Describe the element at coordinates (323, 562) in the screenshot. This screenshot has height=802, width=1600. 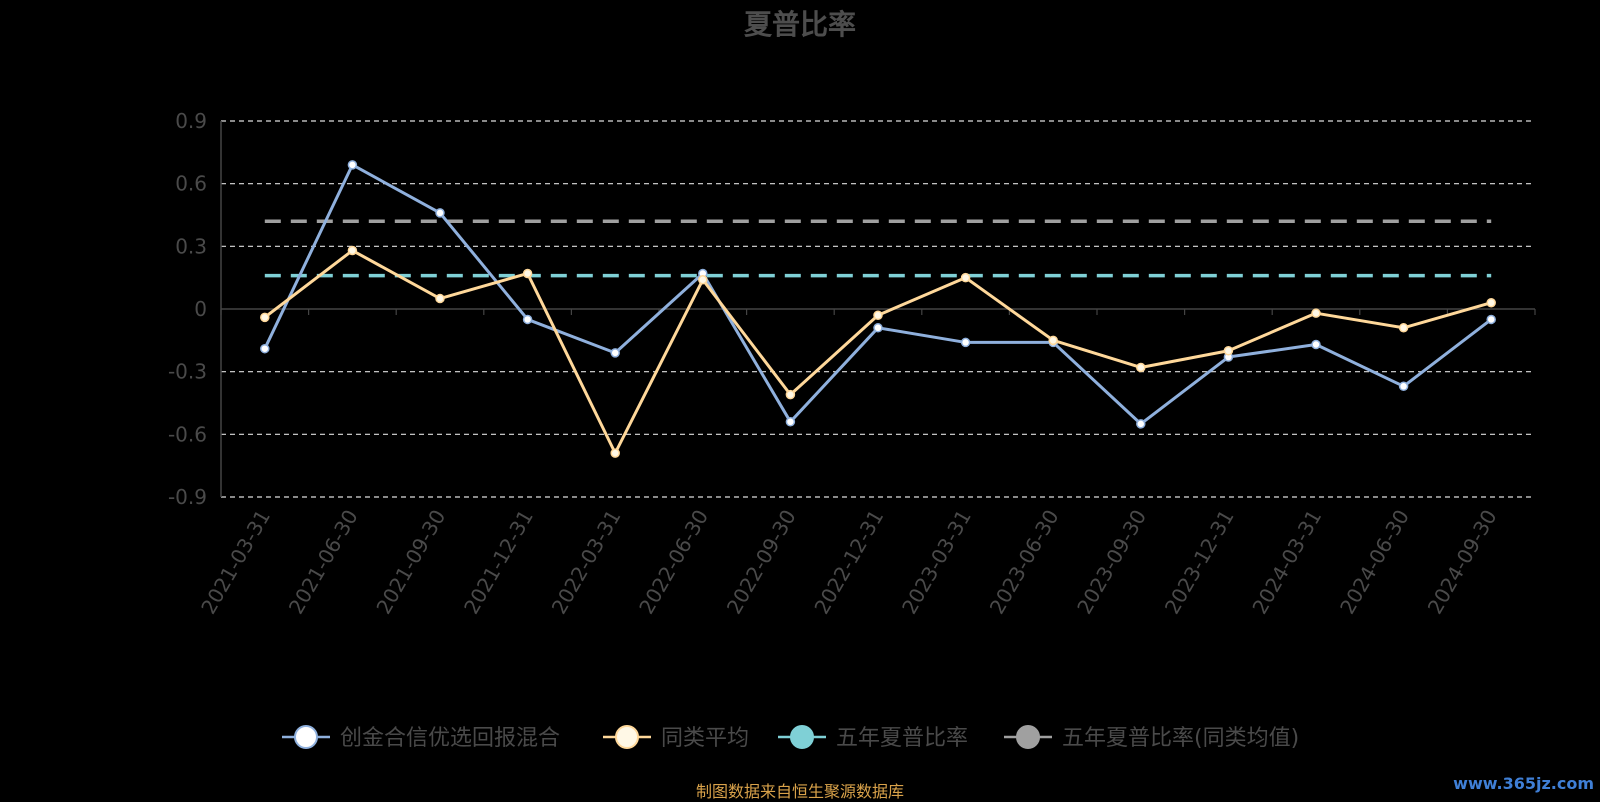
I see `x-tick-label: 2021-06-30` at that location.